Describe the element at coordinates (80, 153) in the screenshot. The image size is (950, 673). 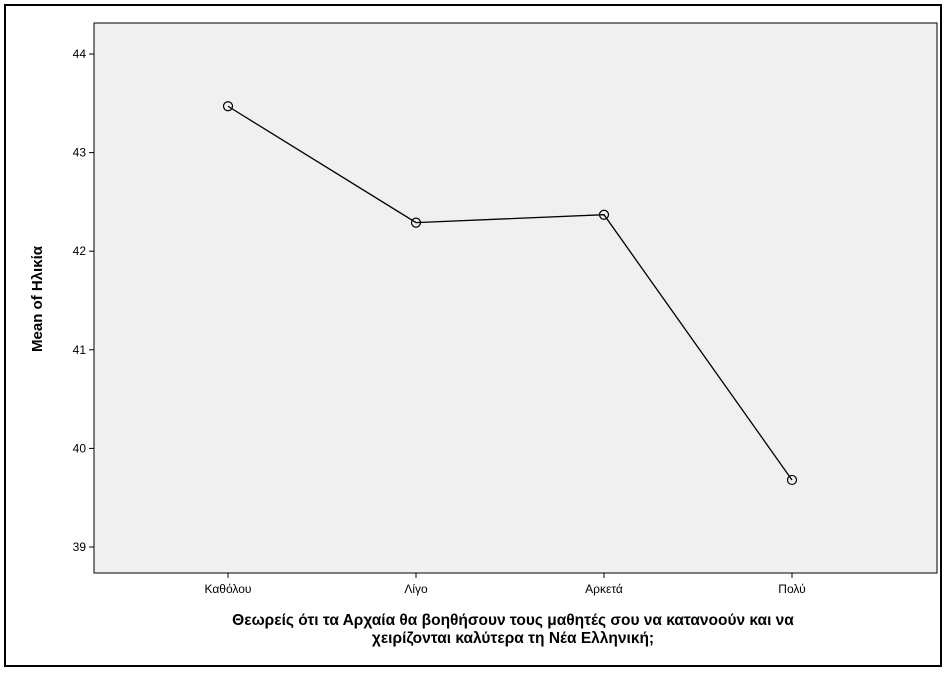
I see `y-tick-label: 43` at that location.